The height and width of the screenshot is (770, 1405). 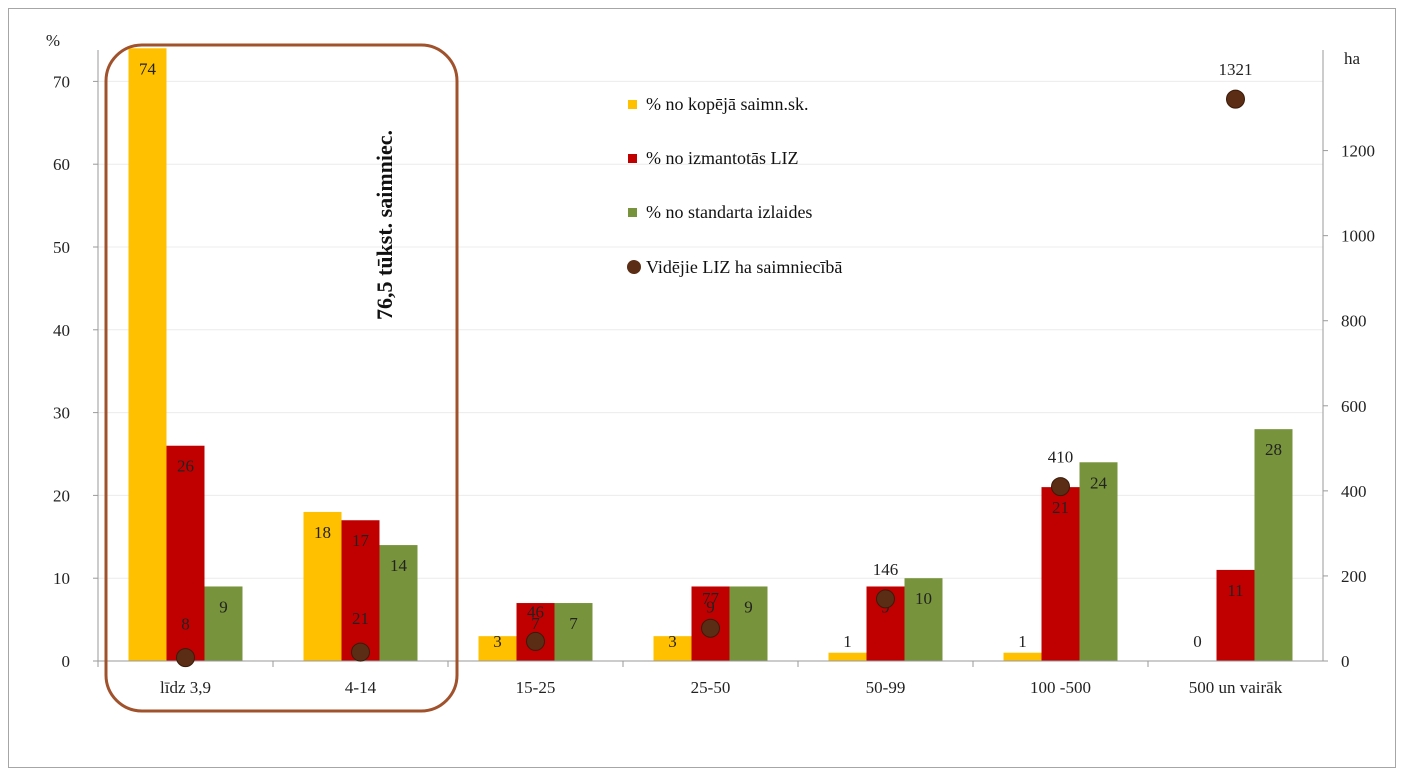 What do you see at coordinates (1197, 641) in the screenshot?
I see `bar-value-label: 0` at bounding box center [1197, 641].